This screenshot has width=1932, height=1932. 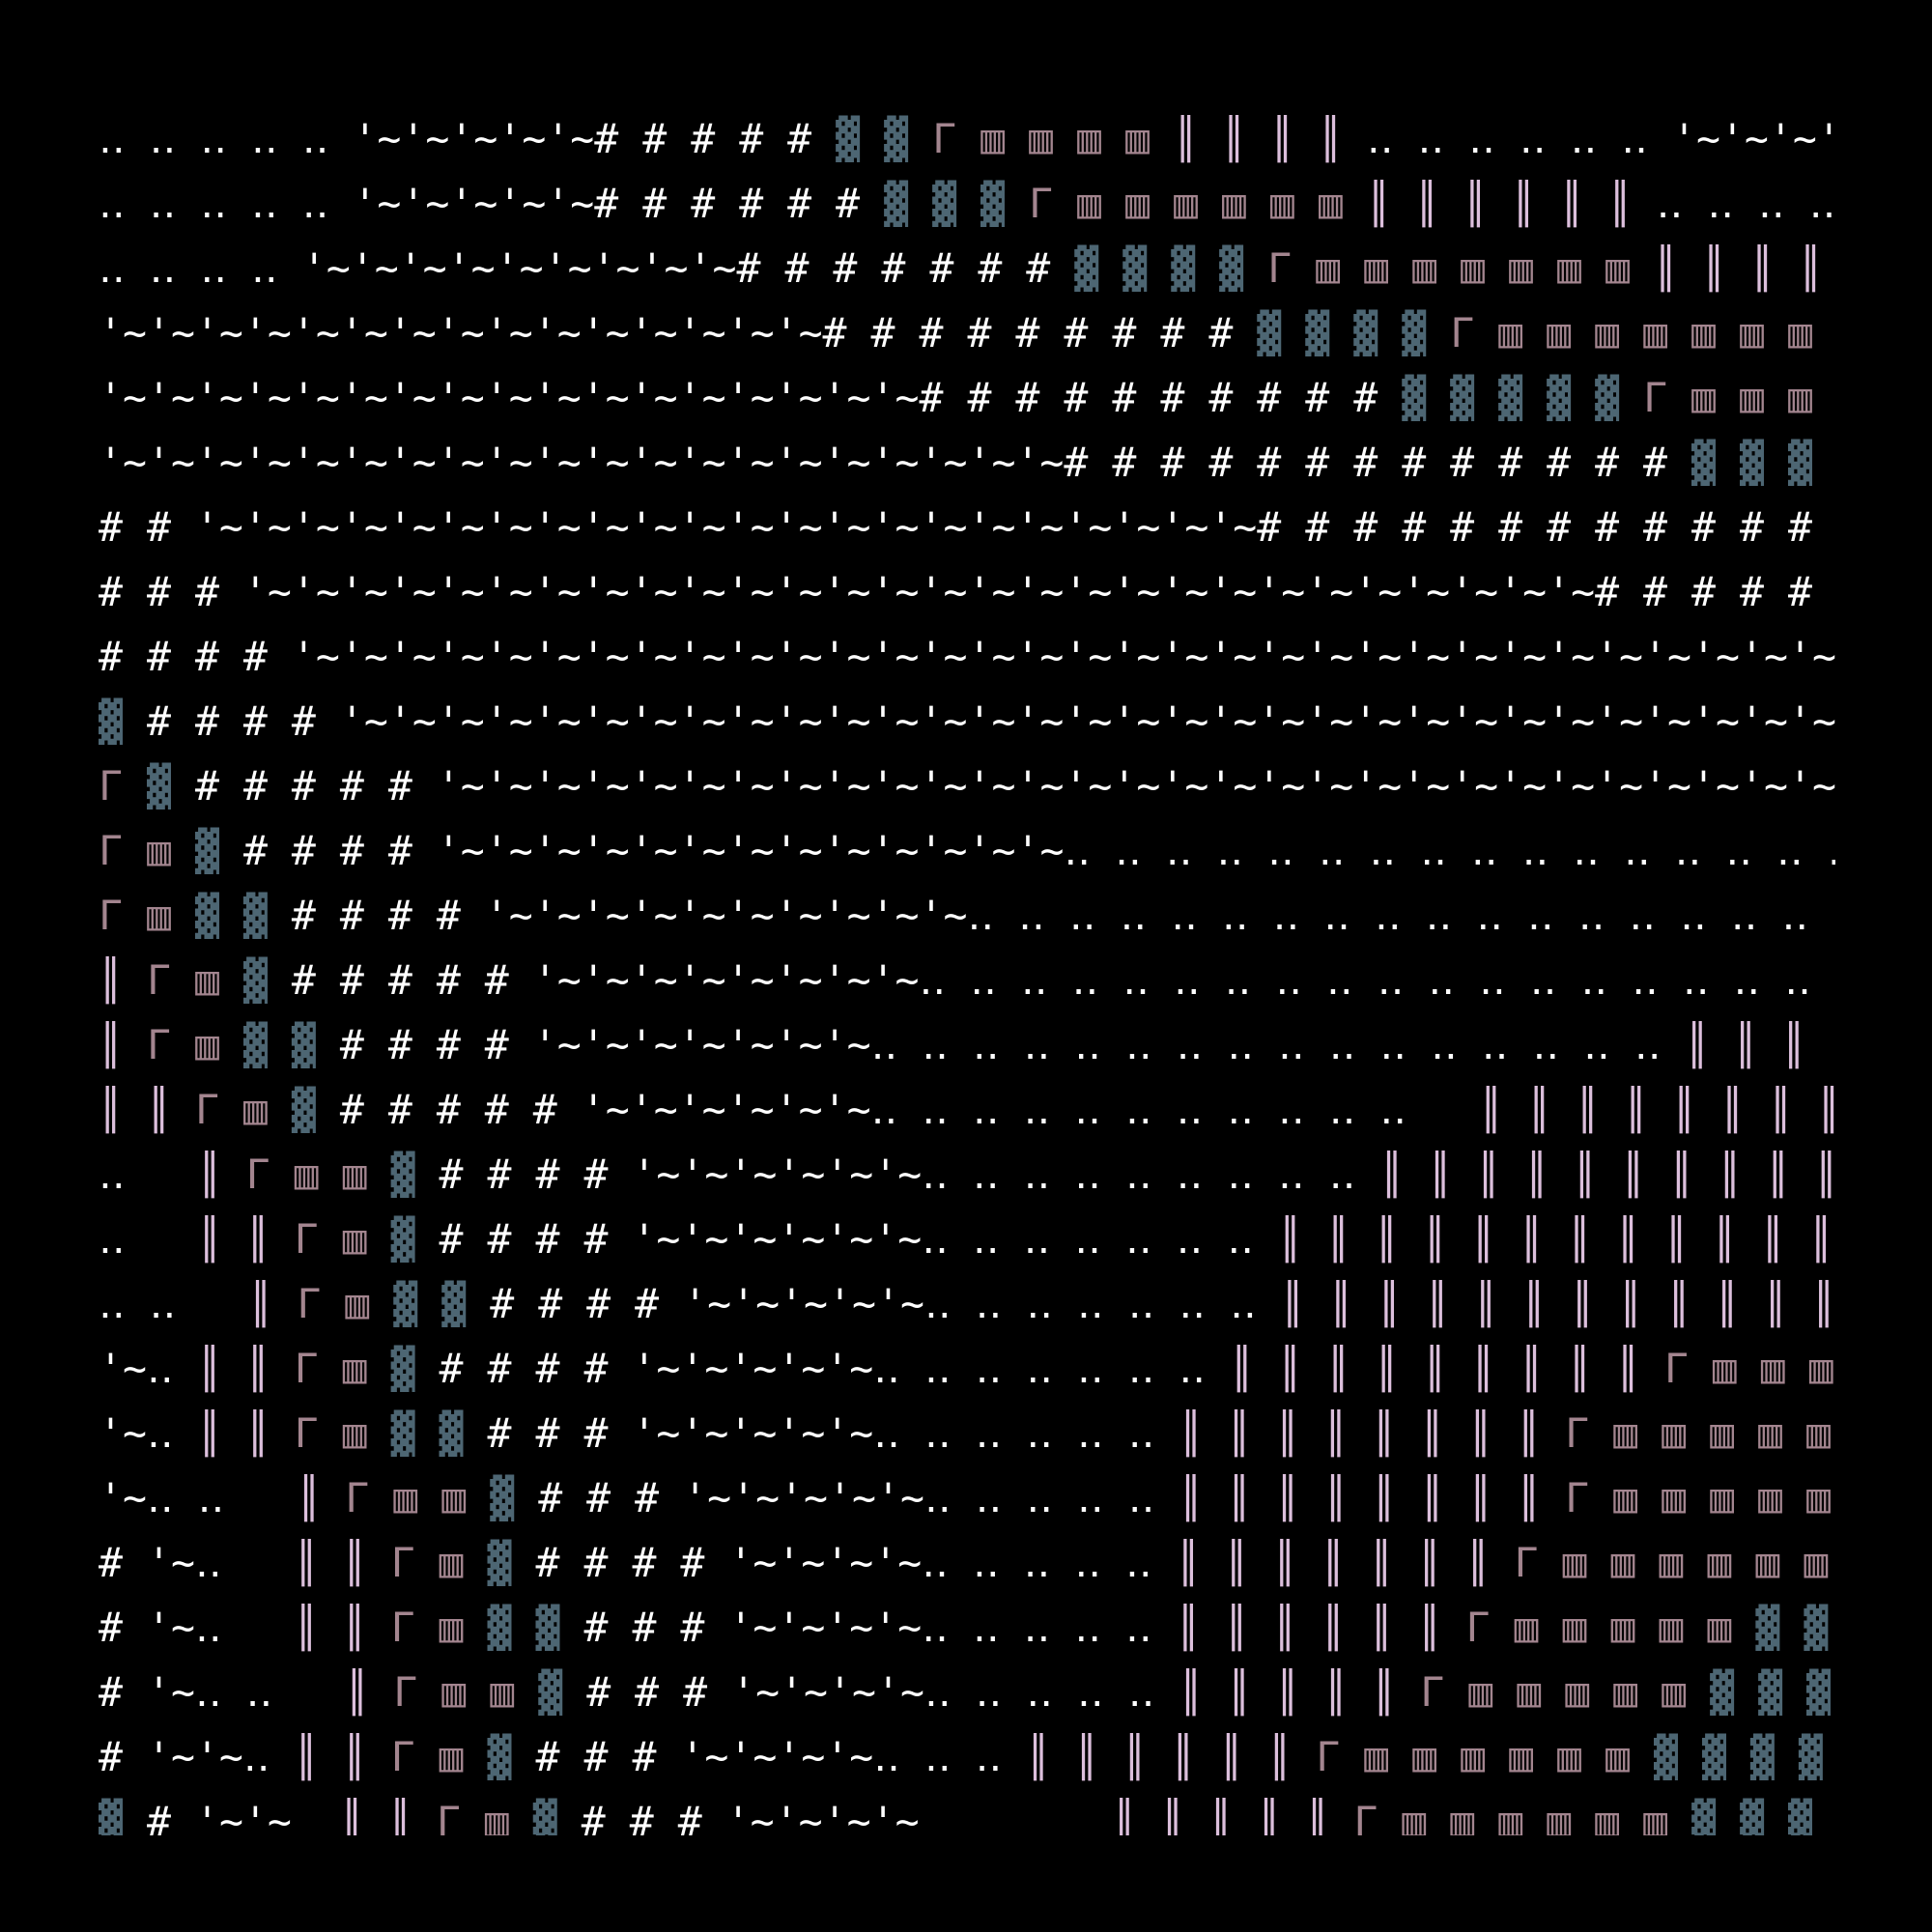 I want to click on glyph-run: # # # '~'~'~'~'~‥ ‥ ‥ ‥ ‥ ‥, so click(x=833, y=1433).